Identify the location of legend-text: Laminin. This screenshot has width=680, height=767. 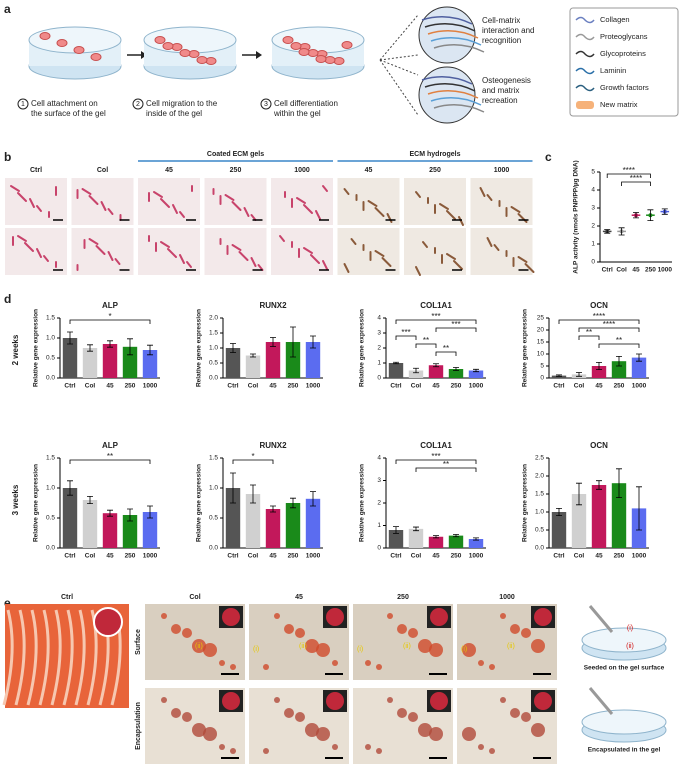
(613, 70).